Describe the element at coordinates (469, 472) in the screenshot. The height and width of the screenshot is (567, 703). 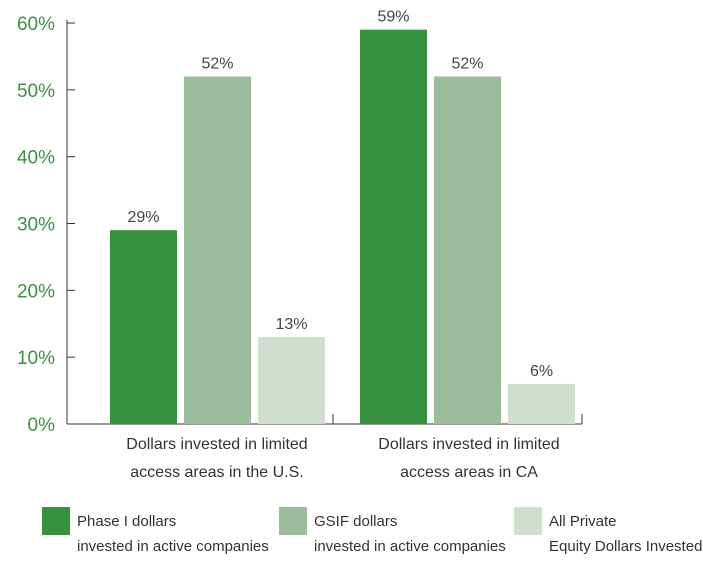
I see `x-category-label: access areas in CA` at that location.